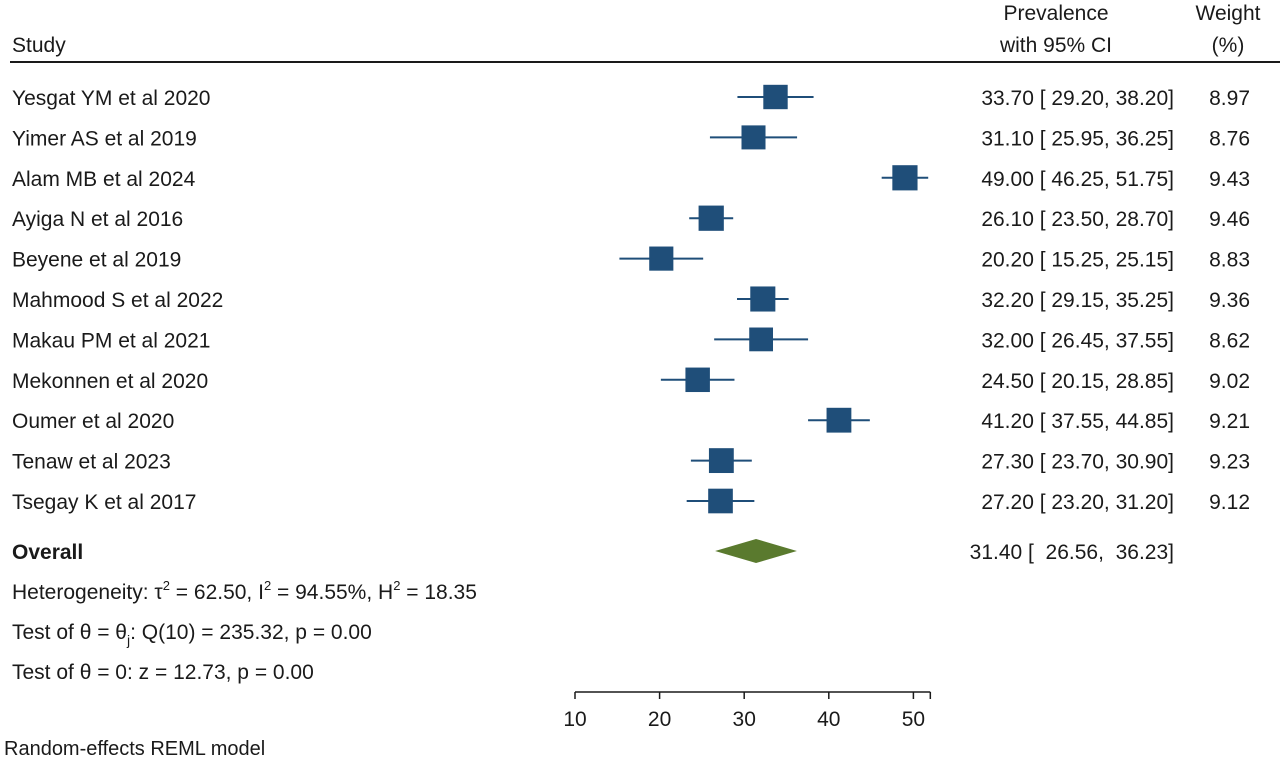  What do you see at coordinates (1077, 300) in the screenshot?
I see `study-ci-text: 32.20 [ 29.15, 35.25]` at bounding box center [1077, 300].